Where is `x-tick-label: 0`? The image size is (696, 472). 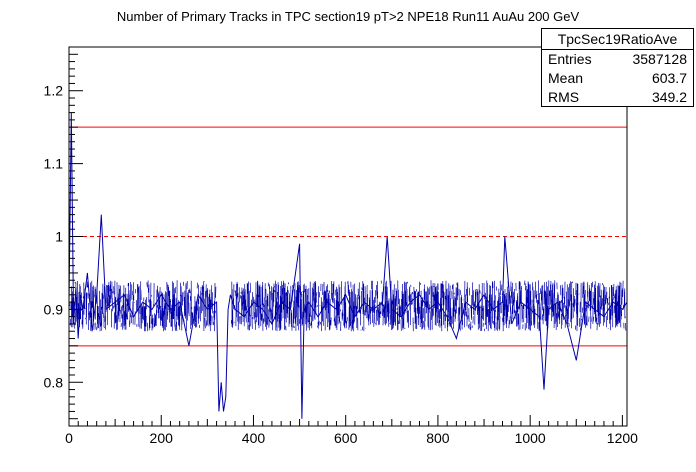
x-tick-label: 0 is located at coordinates (69, 438).